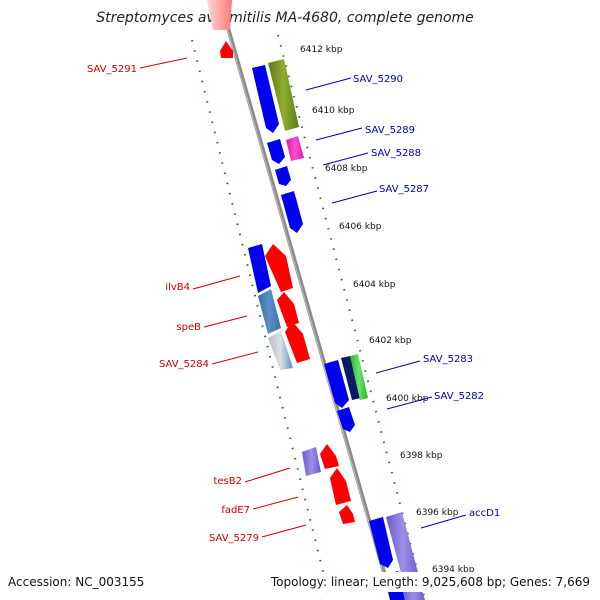 The height and width of the screenshot is (600, 600). Describe the element at coordinates (374, 285) in the screenshot. I see `position-tick: 6404 kbp` at that location.